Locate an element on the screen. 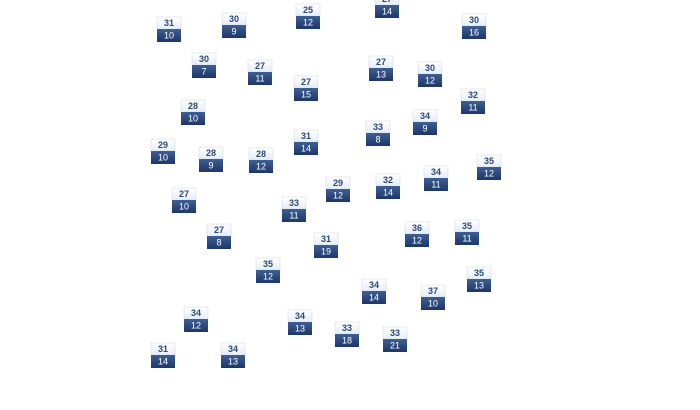 The height and width of the screenshot is (410, 700). marker-bottom-label: 21 is located at coordinates (395, 345).